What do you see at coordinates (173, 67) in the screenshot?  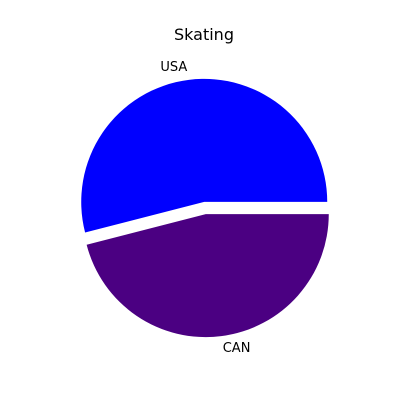 I see `slice-label-usa: USA` at bounding box center [173, 67].